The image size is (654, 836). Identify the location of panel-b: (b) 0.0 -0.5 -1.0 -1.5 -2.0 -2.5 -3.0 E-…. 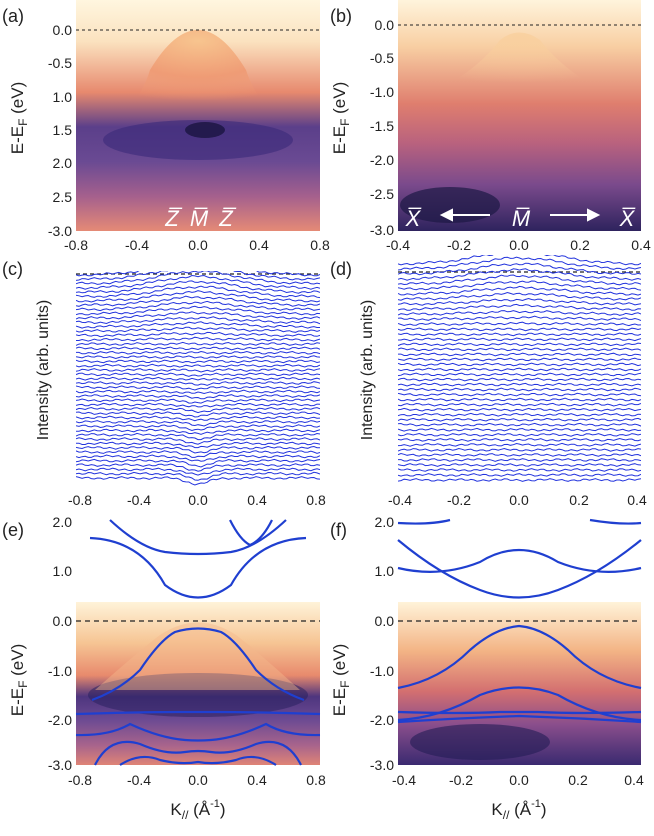
(490, 126).